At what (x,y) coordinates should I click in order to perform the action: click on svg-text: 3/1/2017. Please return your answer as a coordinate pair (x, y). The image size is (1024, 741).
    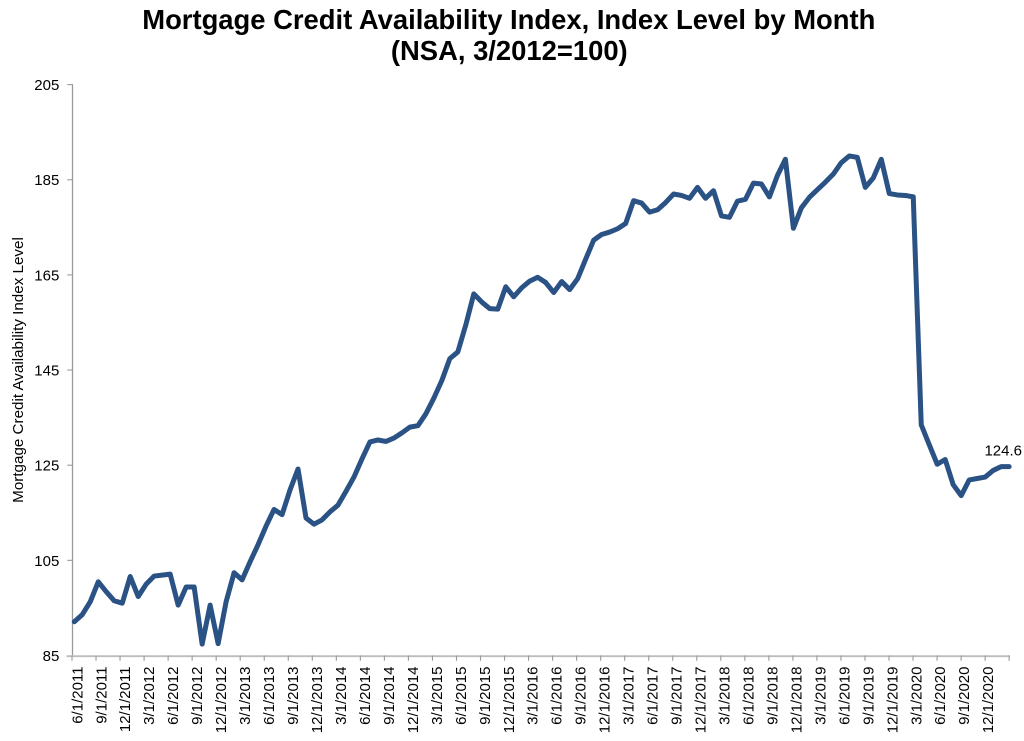
    Looking at the image, I should click on (629, 696).